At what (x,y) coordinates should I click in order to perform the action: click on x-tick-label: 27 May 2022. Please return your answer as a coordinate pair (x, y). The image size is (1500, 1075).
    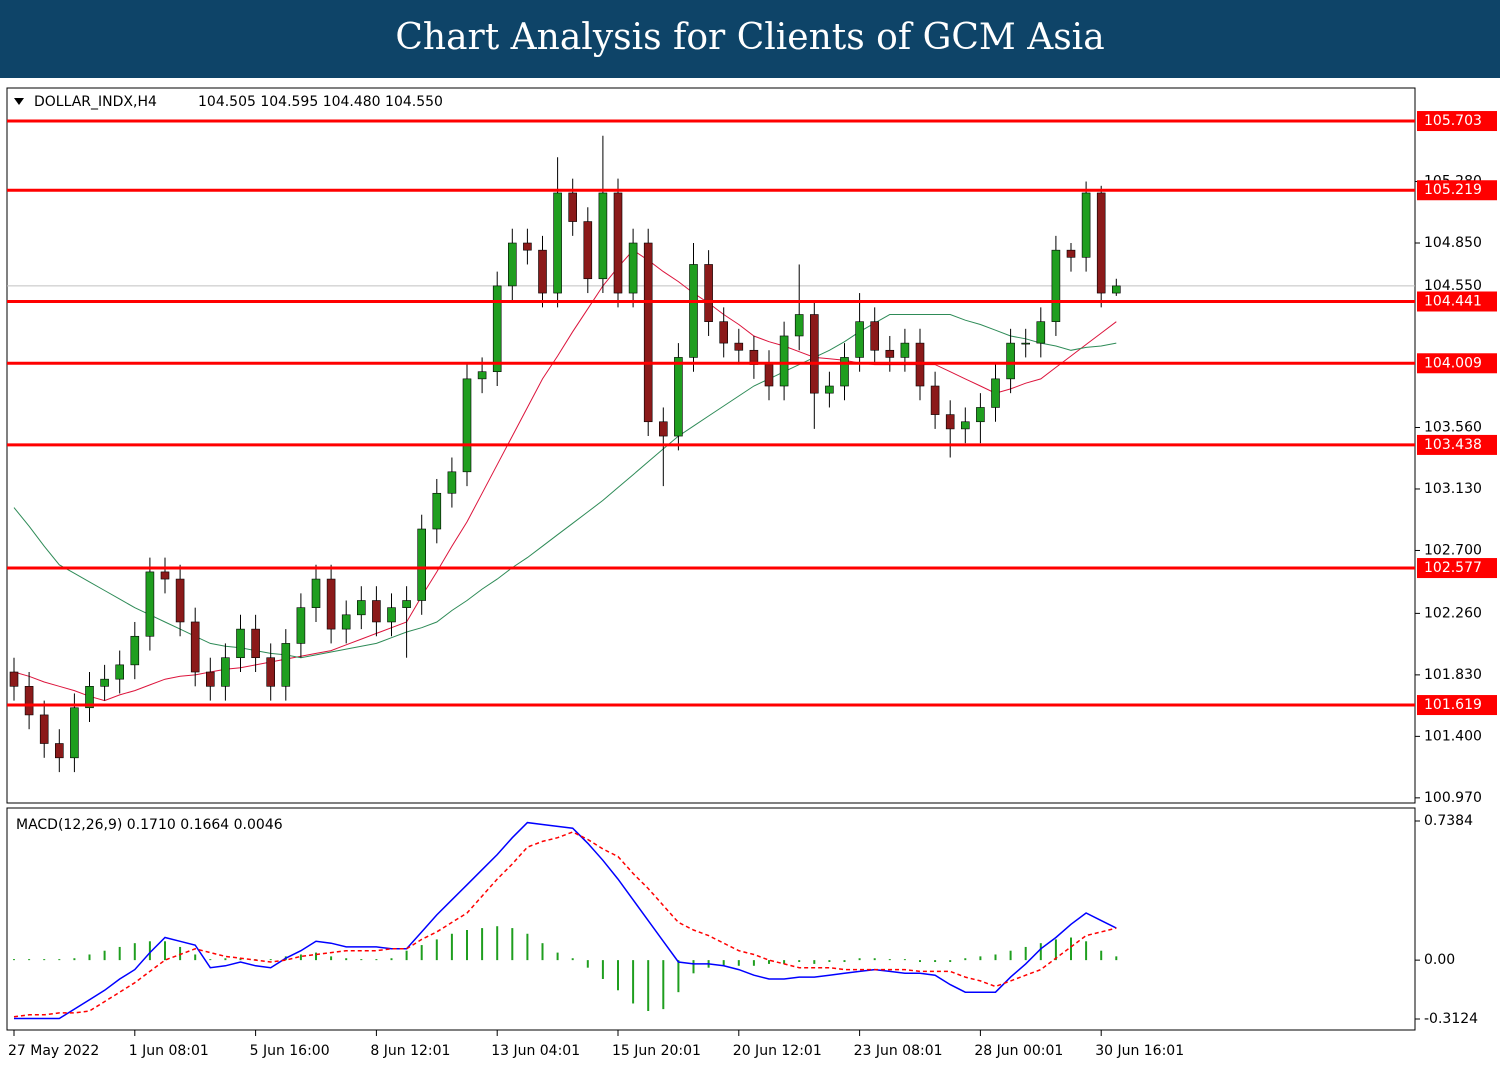
    Looking at the image, I should click on (53, 1051).